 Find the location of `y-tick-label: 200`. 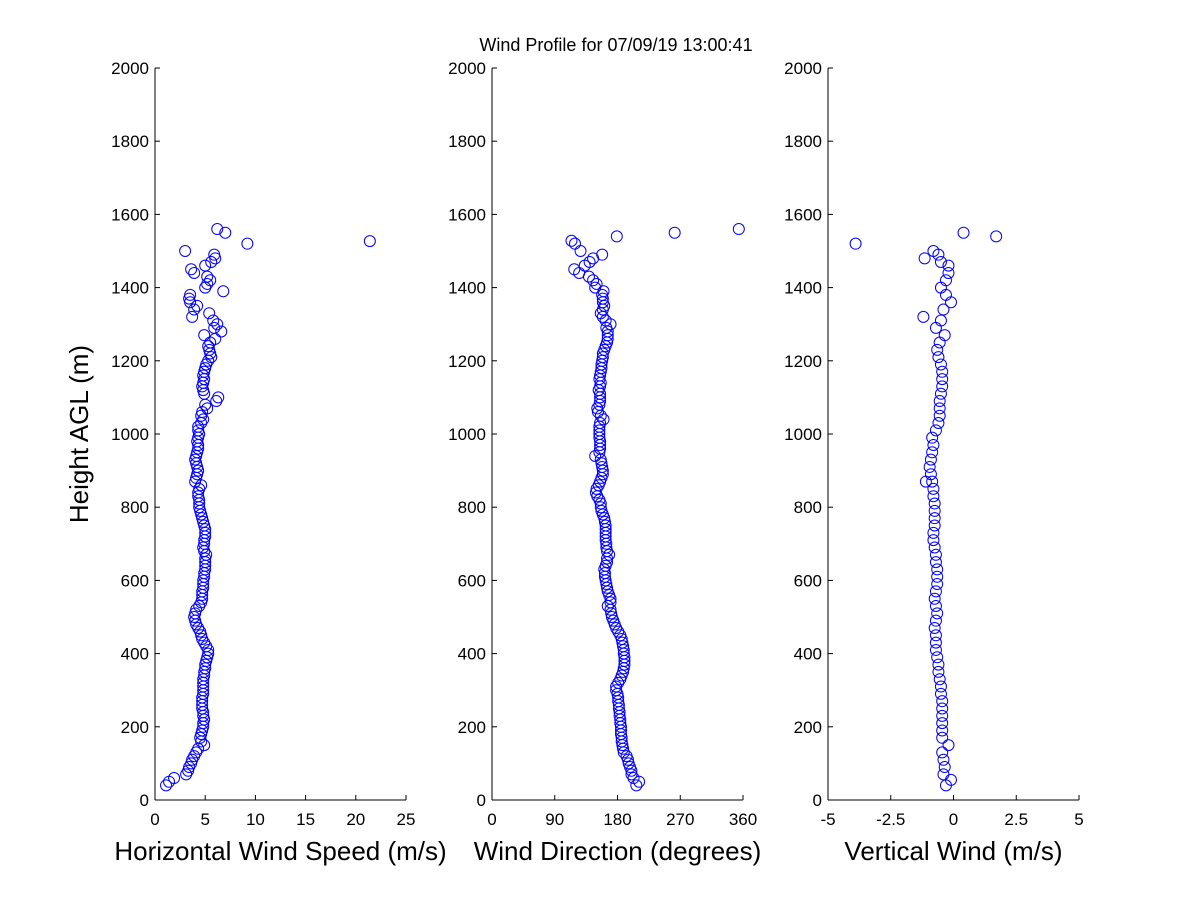

y-tick-label: 200 is located at coordinates (808, 727).